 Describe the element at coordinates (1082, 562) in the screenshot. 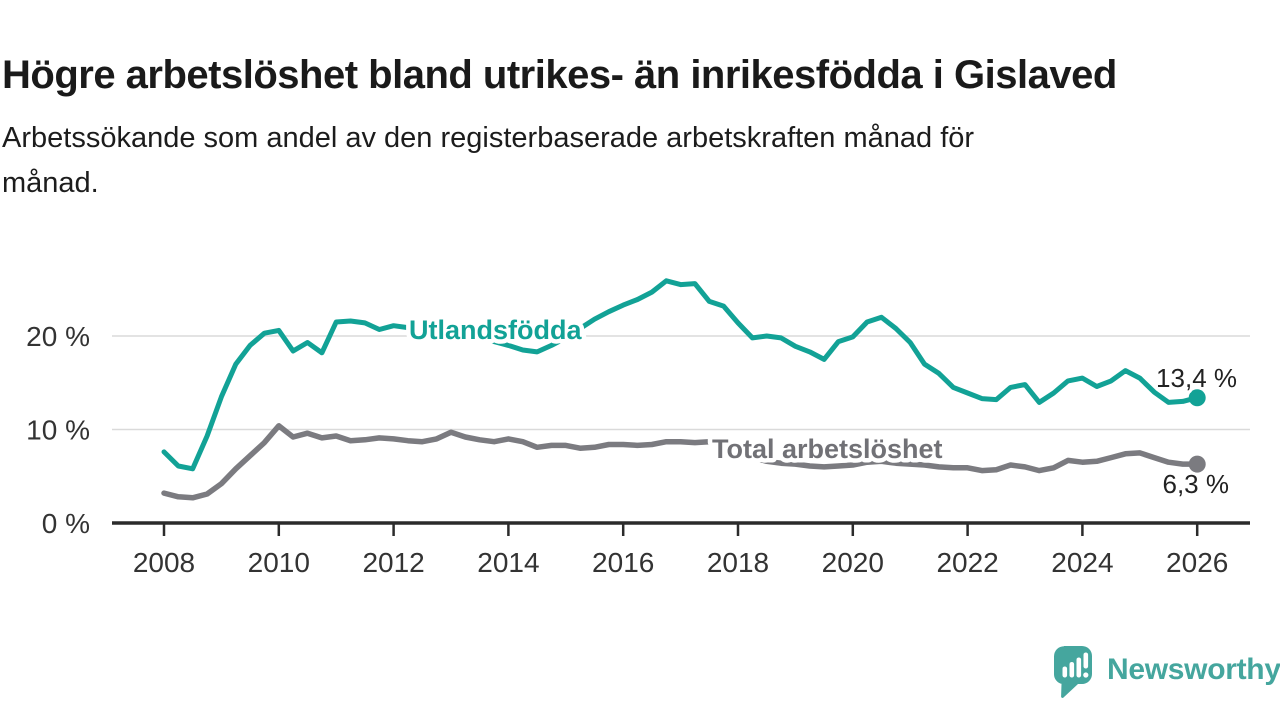

I see `x-tick-label-2024: 2024` at that location.